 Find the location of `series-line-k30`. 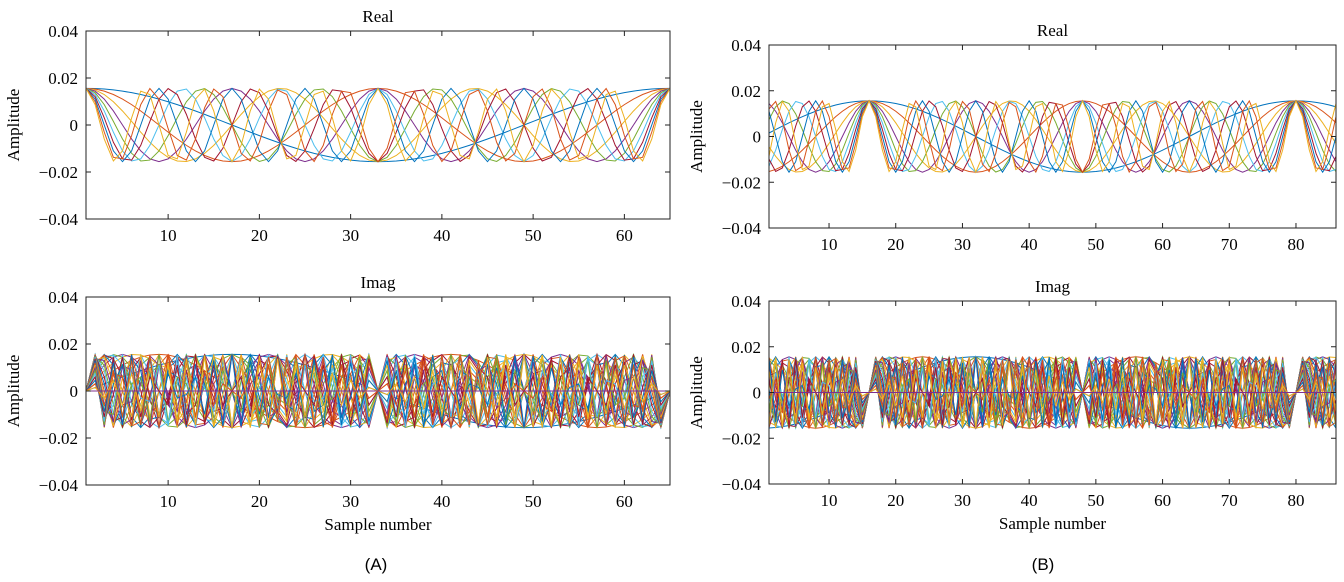

series-line-k30 is located at coordinates (1052, 392).